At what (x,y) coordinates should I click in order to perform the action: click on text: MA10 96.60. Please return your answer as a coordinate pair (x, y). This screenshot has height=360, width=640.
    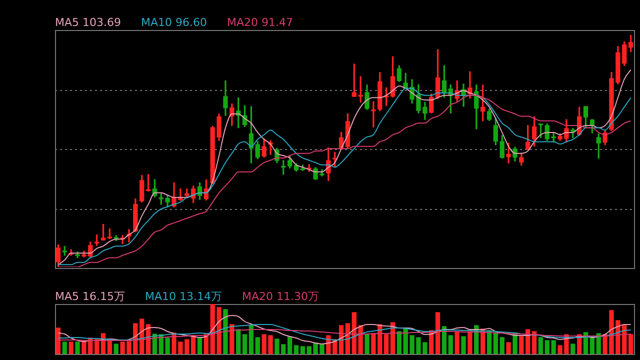
    Looking at the image, I should click on (174, 22).